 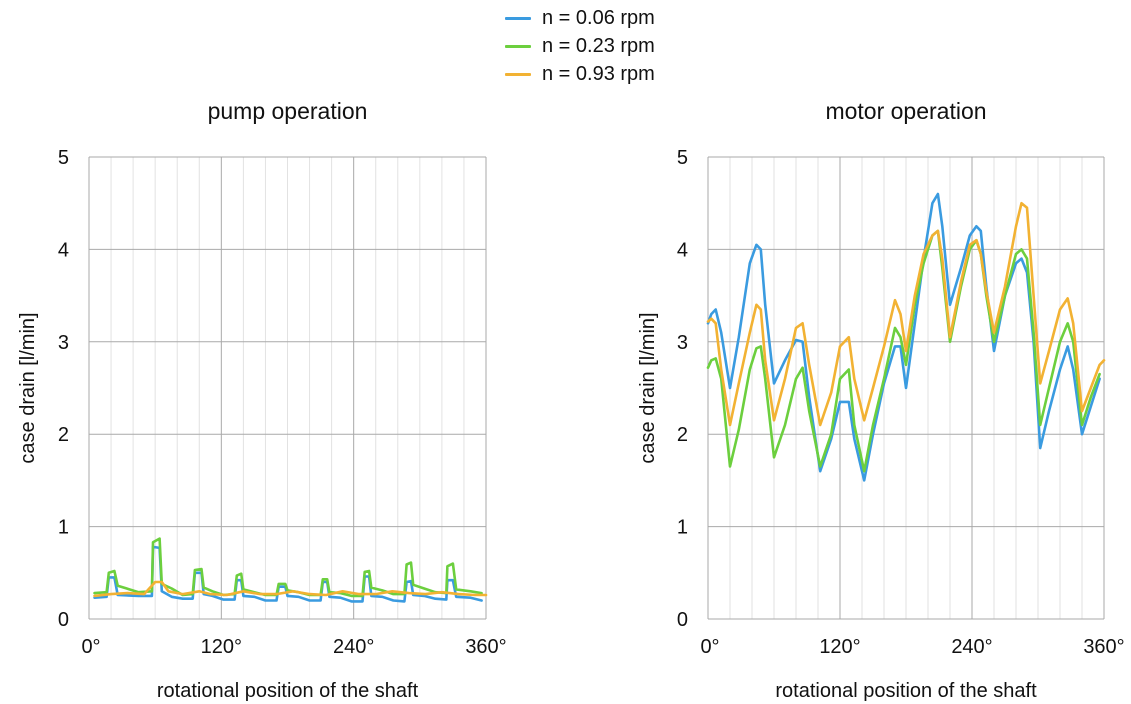 What do you see at coordinates (598, 46) in the screenshot?
I see `legend-label-series-2: n = 0.23 rpm` at bounding box center [598, 46].